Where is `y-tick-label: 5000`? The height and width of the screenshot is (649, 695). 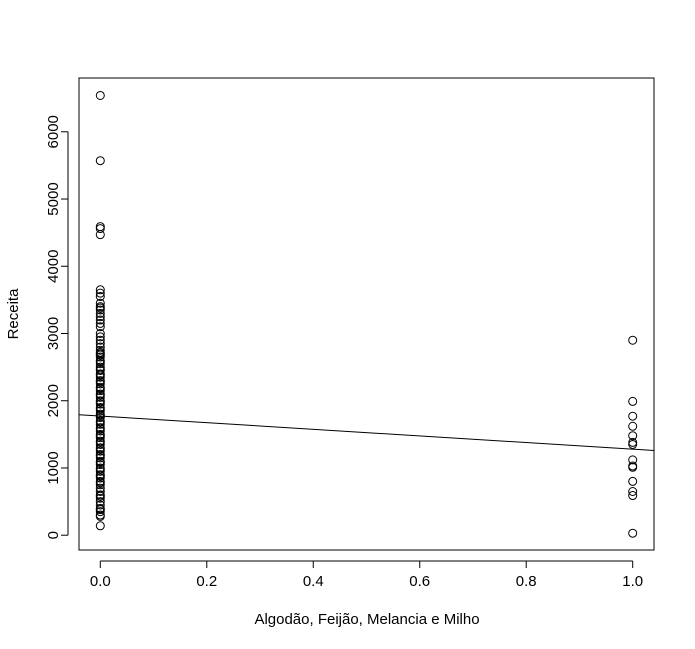
y-tick-label: 5000 is located at coordinates (53, 198).